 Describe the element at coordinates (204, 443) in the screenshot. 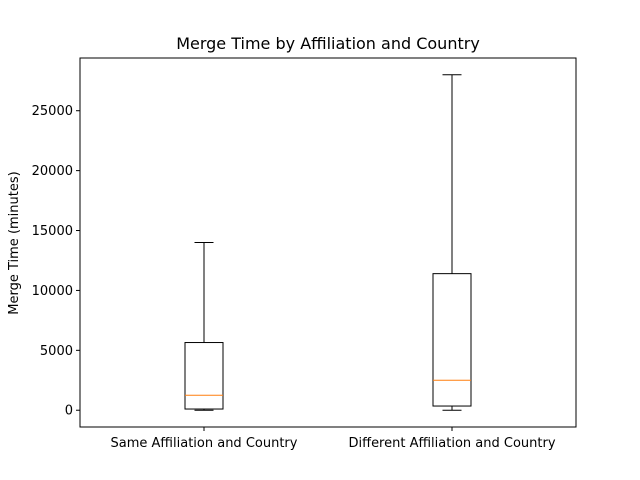

I see `x-tick-label: Same Affiliation and Country` at that location.